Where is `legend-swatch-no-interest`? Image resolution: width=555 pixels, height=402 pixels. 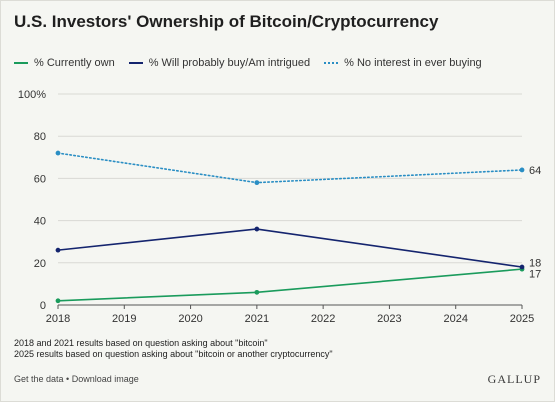
legend-swatch-no-interest is located at coordinates (331, 63).